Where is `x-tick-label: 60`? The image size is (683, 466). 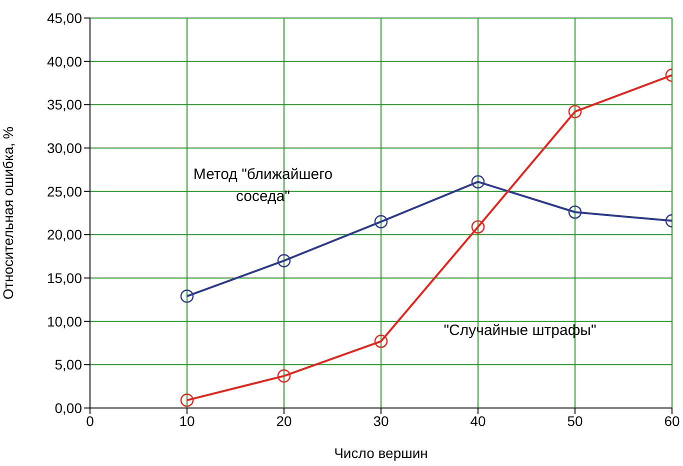 x-tick-label: 60 is located at coordinates (672, 420).